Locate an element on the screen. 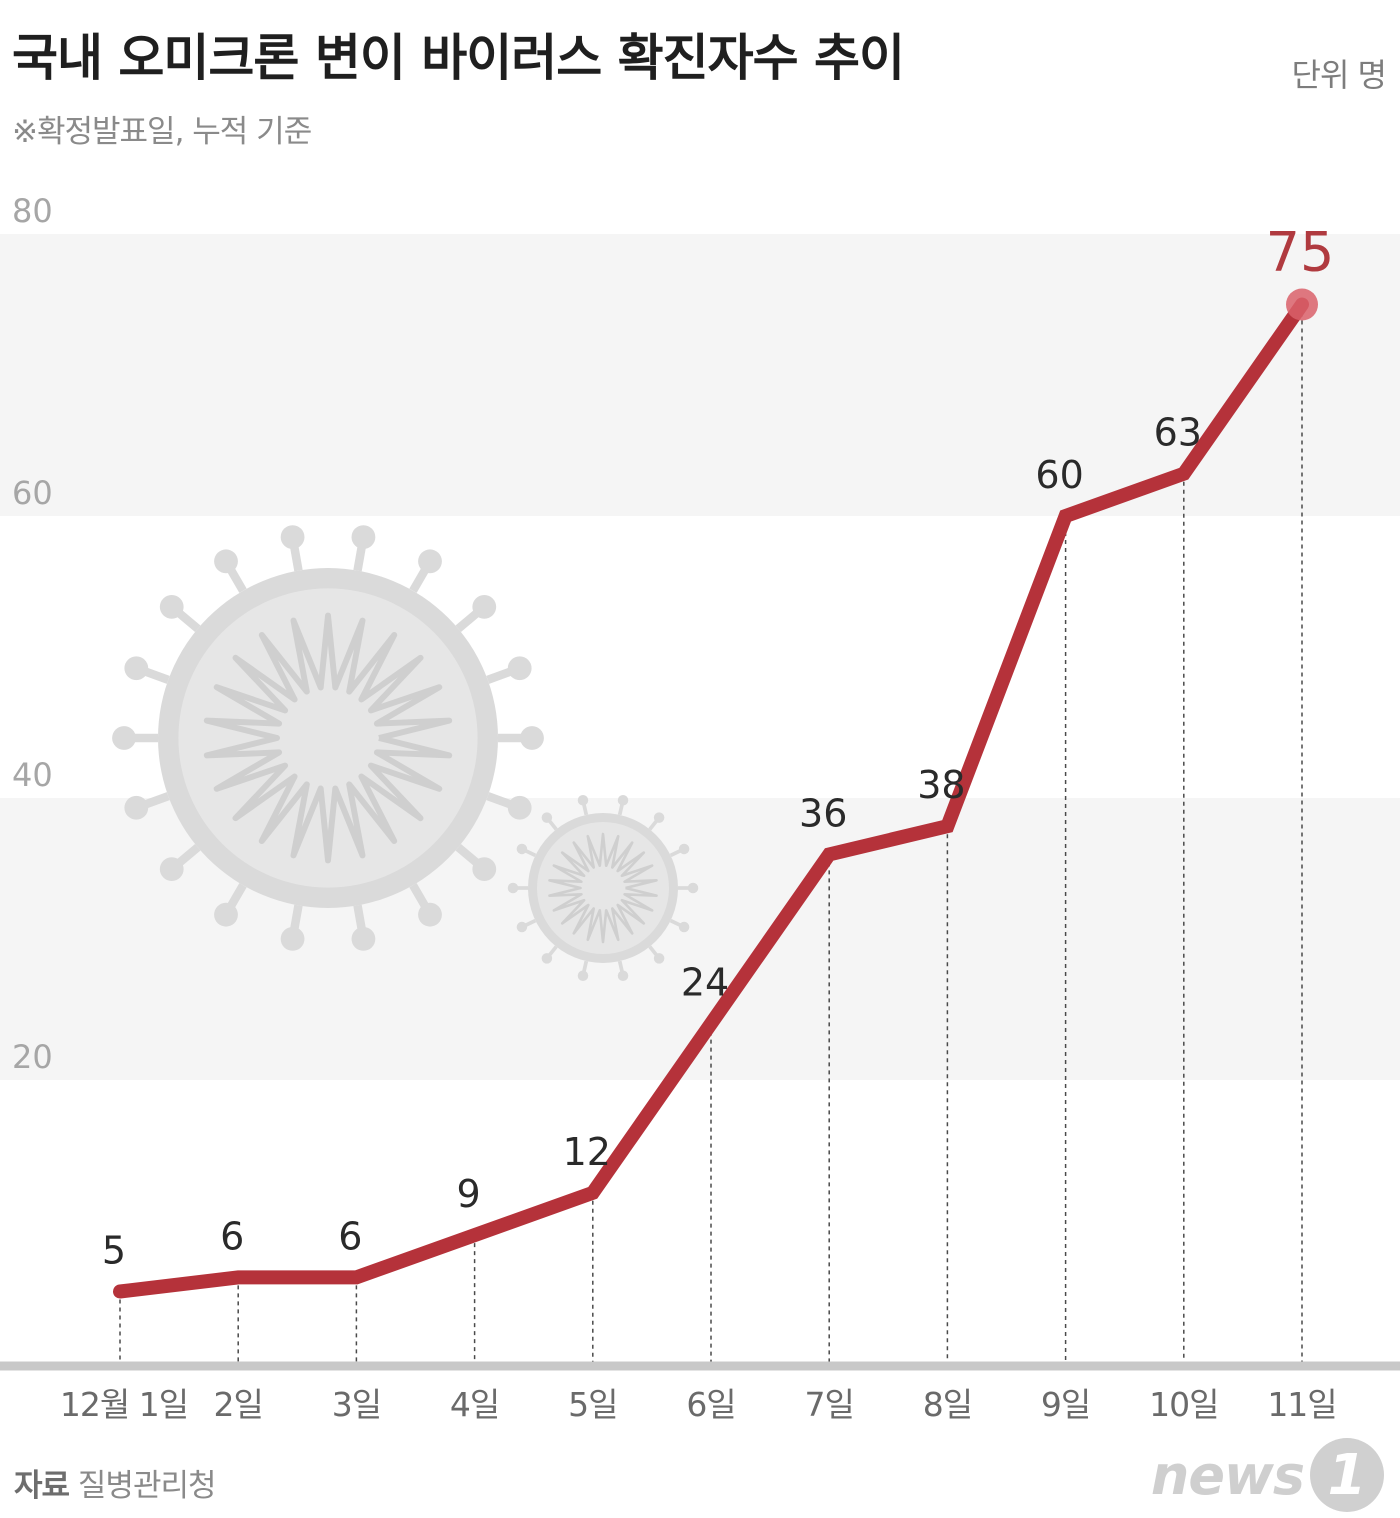  x-tick-label: 2일 is located at coordinates (238, 1404).